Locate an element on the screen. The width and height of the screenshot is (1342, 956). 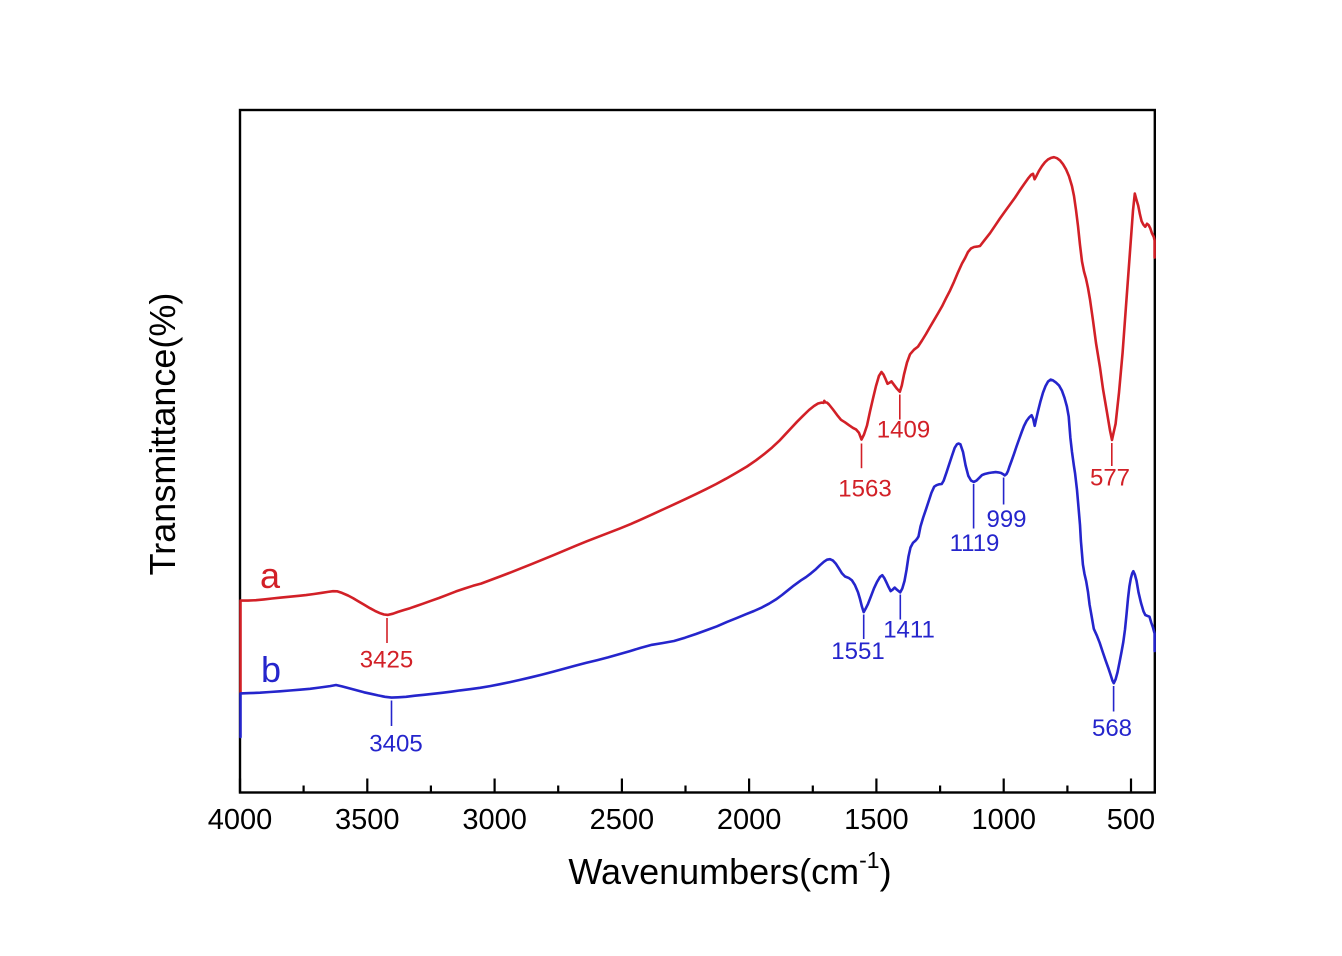
svg-text: 568 is located at coordinates (1112, 728).